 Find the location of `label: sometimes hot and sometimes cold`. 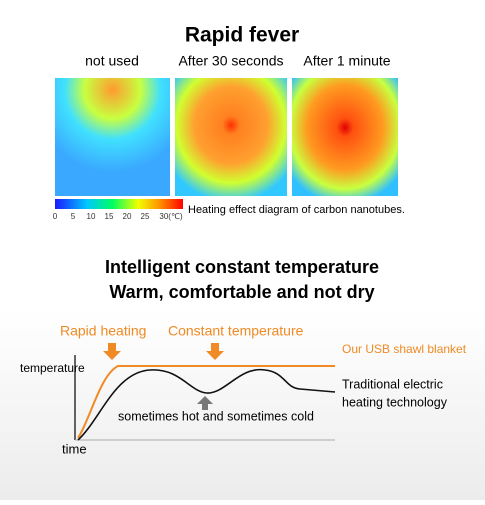

label: sometimes hot and sometimes cold is located at coordinates (216, 416).